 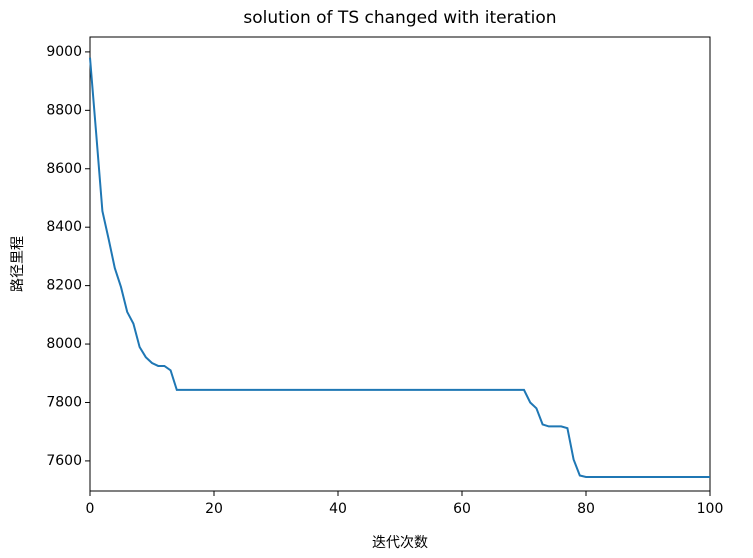 I want to click on x-axis-label: 迭代次数, so click(x=400, y=543).